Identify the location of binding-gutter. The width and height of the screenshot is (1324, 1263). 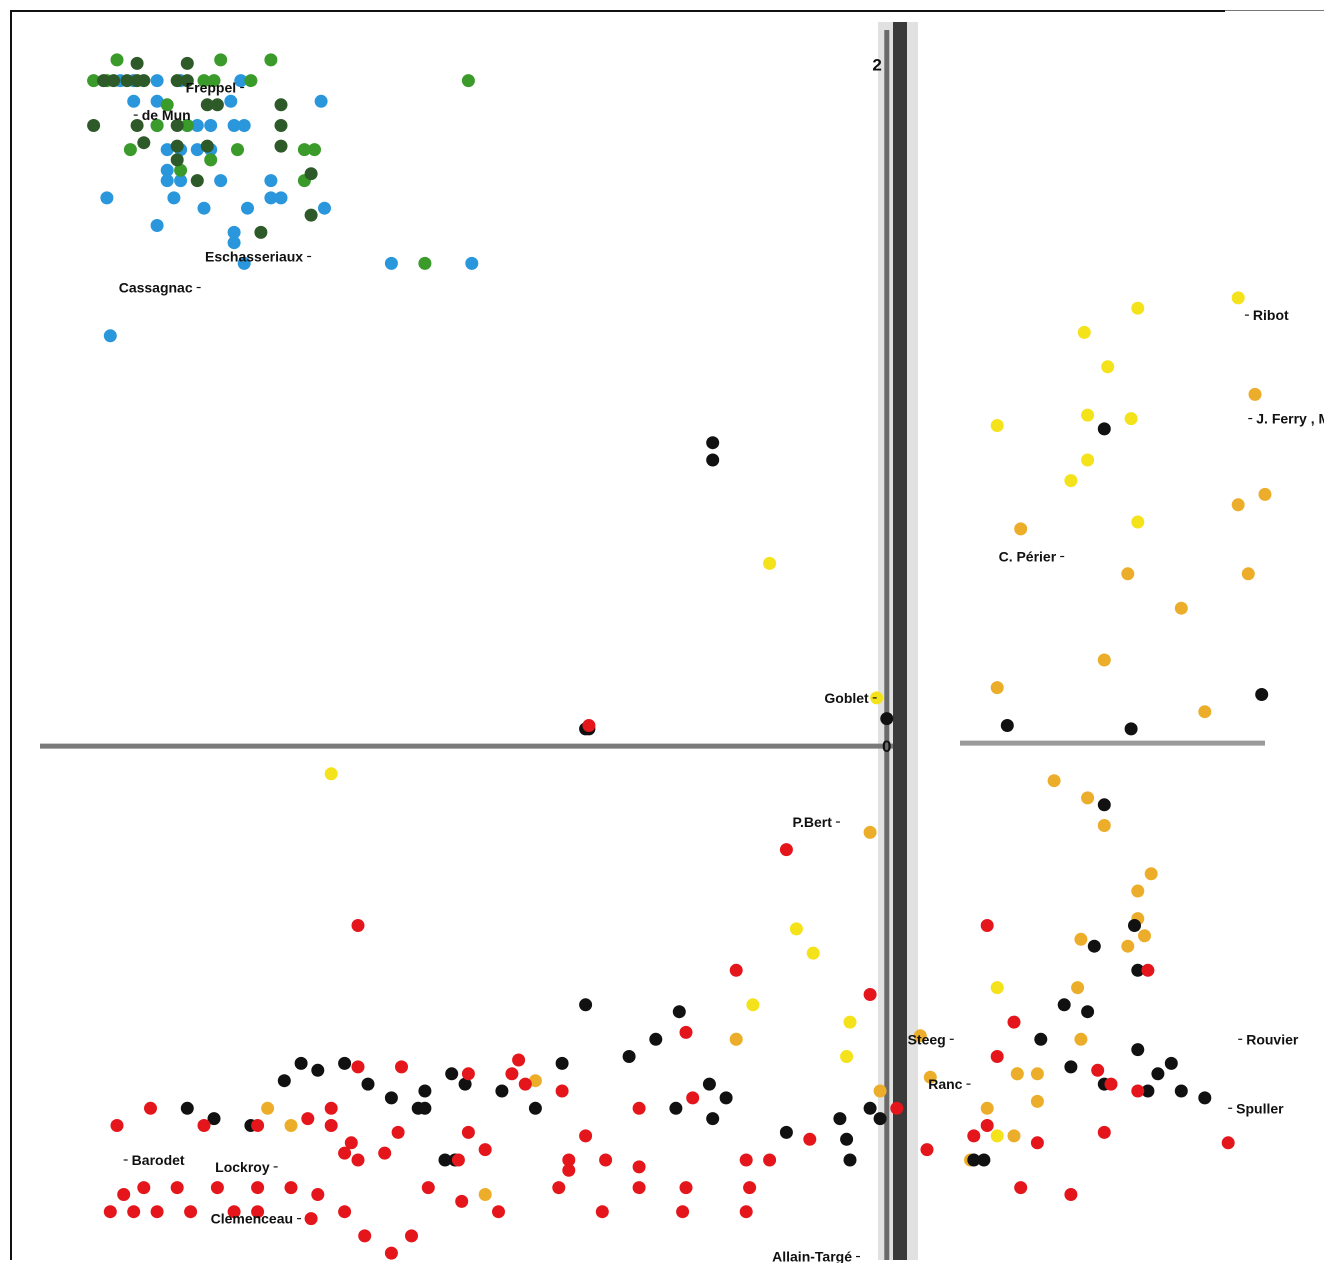
(900, 641).